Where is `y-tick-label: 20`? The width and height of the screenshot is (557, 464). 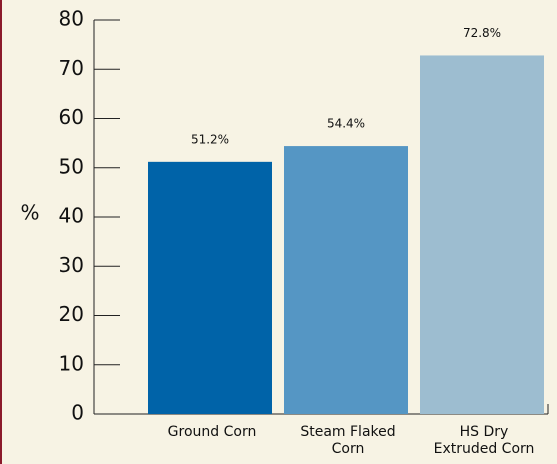
y-tick-label: 20 is located at coordinates (71, 314).